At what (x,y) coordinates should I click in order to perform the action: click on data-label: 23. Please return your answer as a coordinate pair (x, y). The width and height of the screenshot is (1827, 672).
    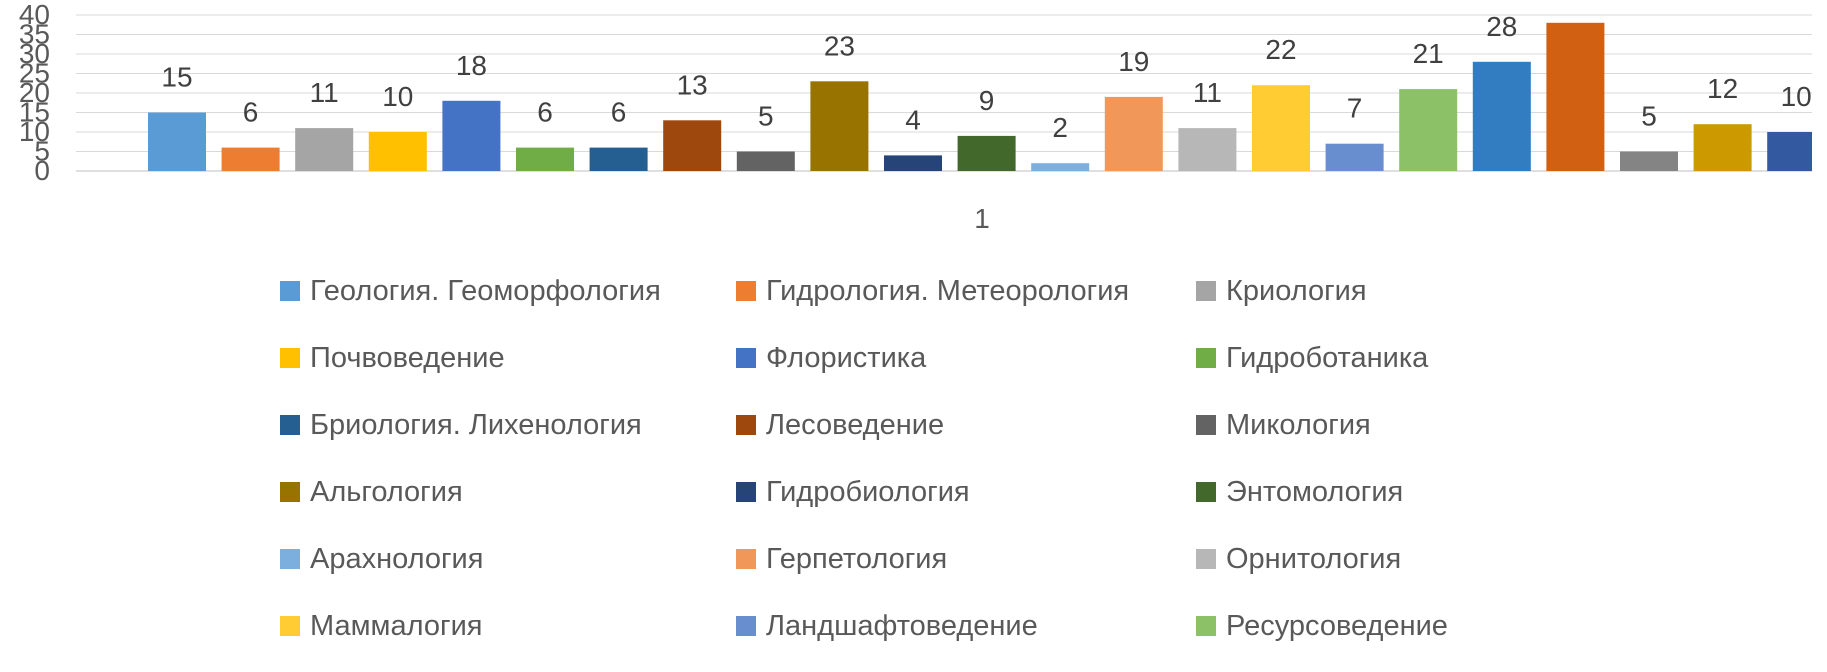
    Looking at the image, I should click on (839, 45).